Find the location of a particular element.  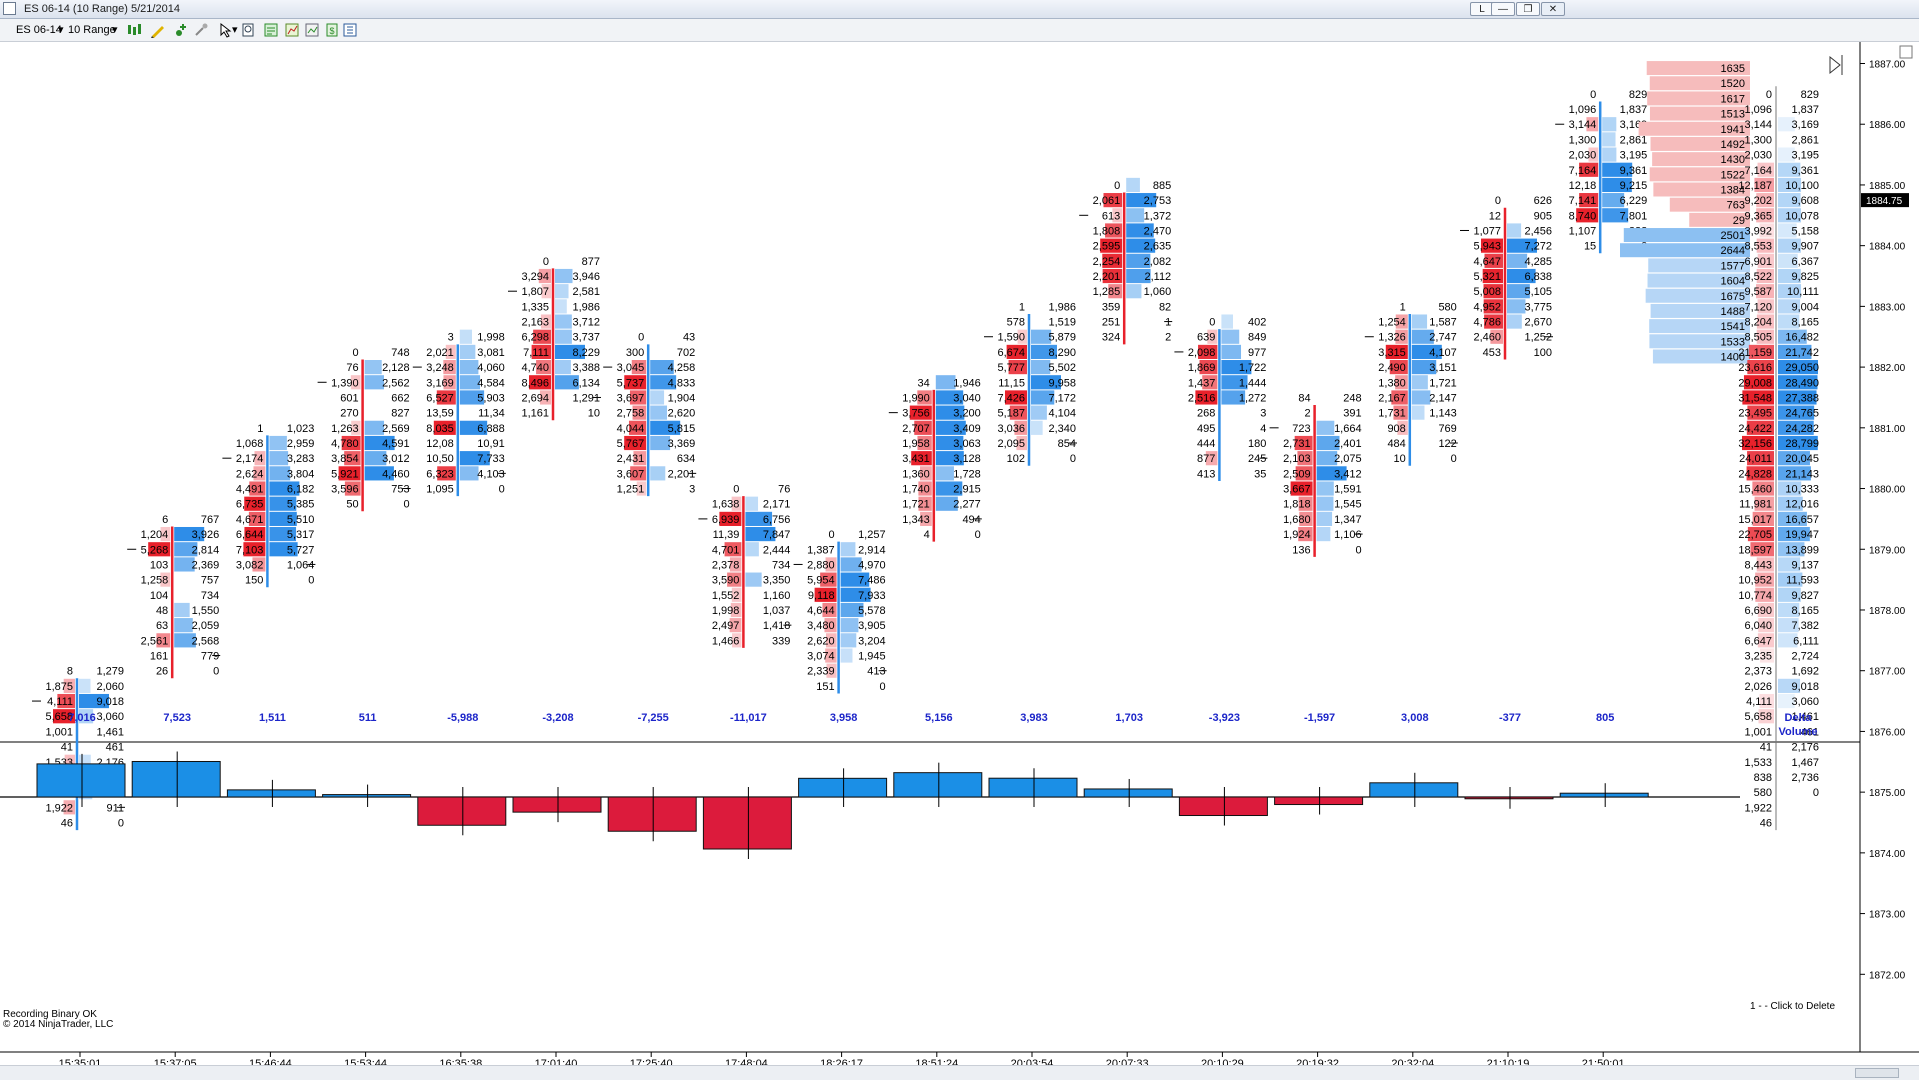

bid-volume: 0 is located at coordinates (1498, 201).